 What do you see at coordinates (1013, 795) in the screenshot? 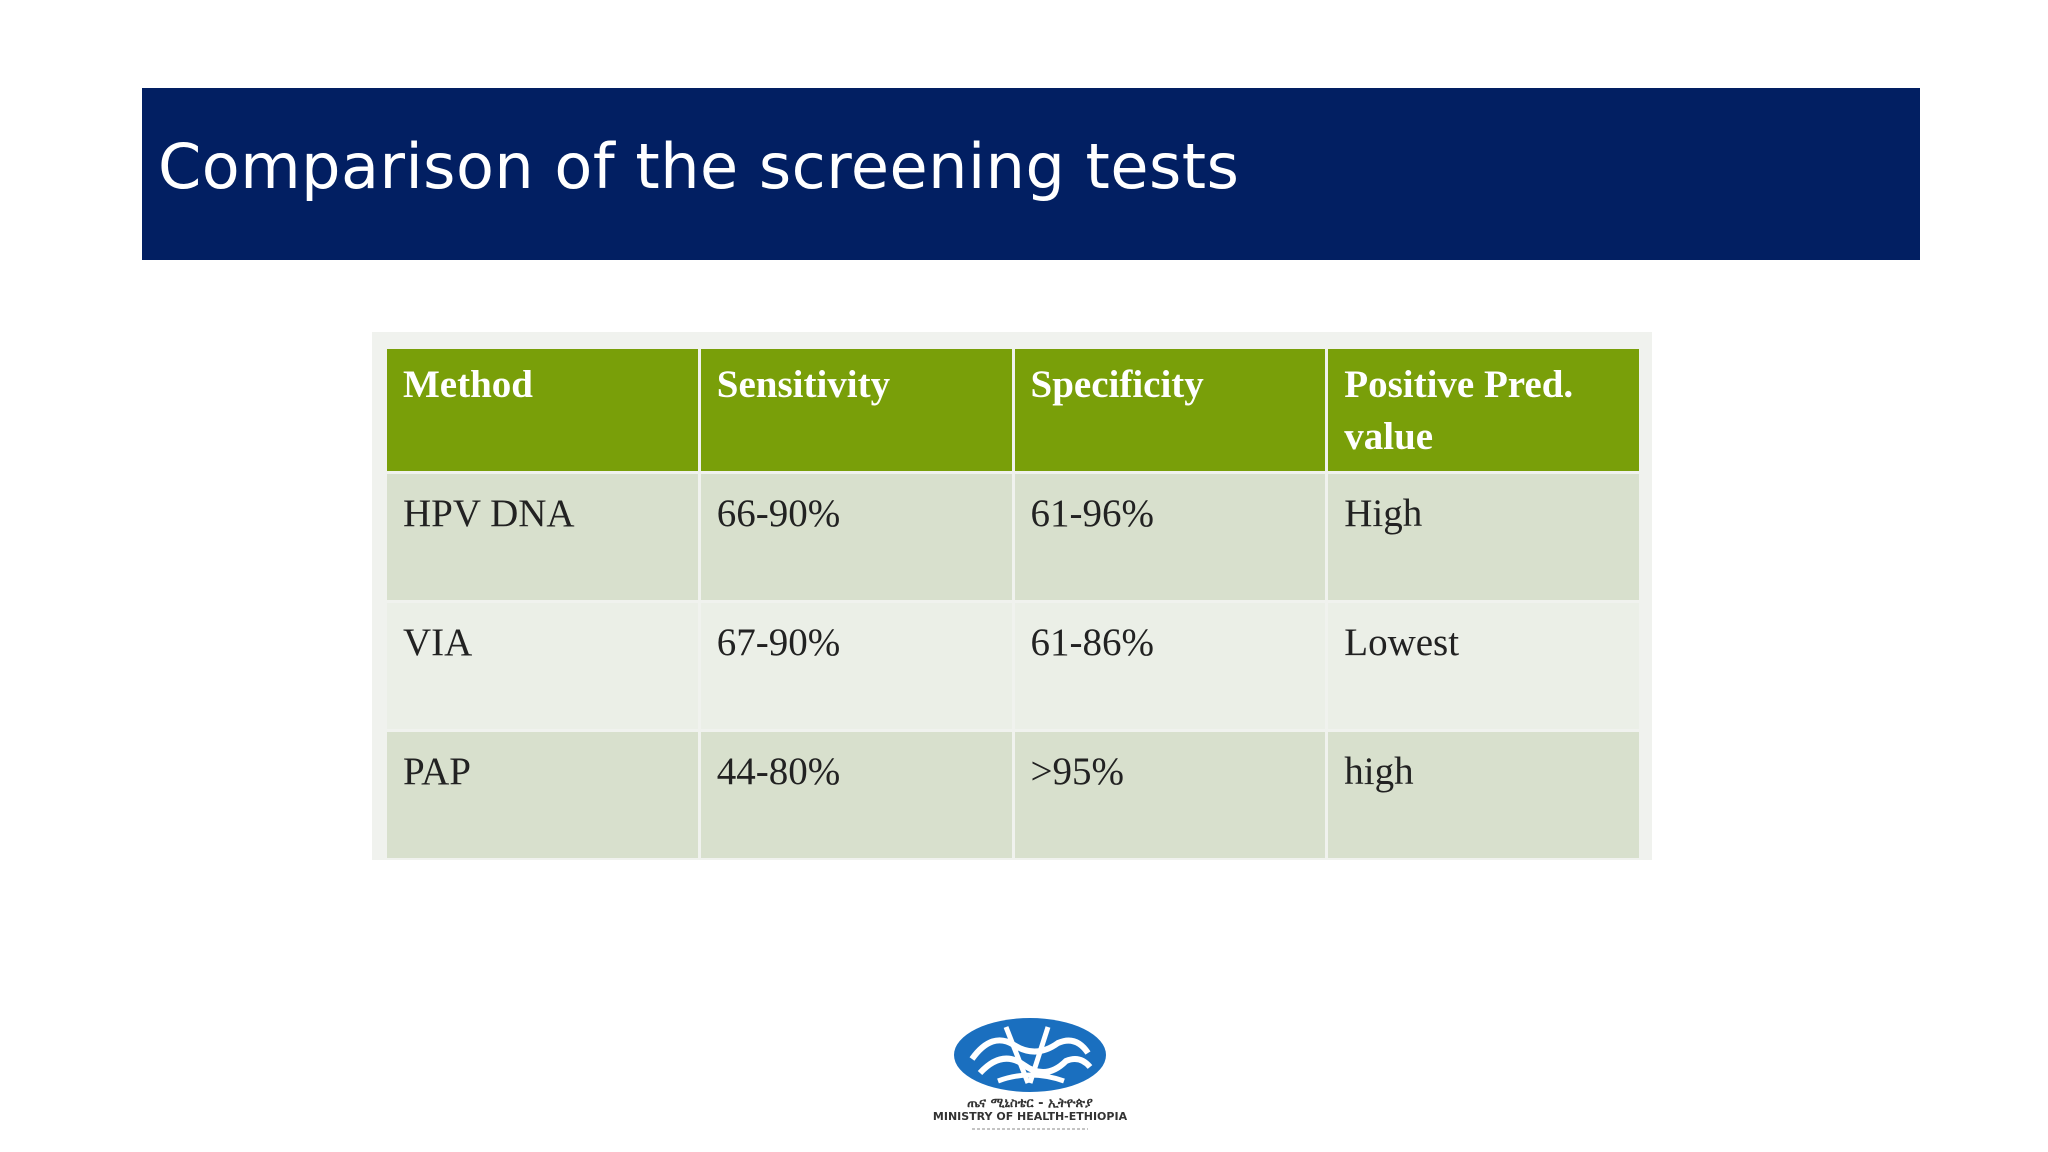
I see `table-row: PAP 44-80% >95% high` at bounding box center [1013, 795].